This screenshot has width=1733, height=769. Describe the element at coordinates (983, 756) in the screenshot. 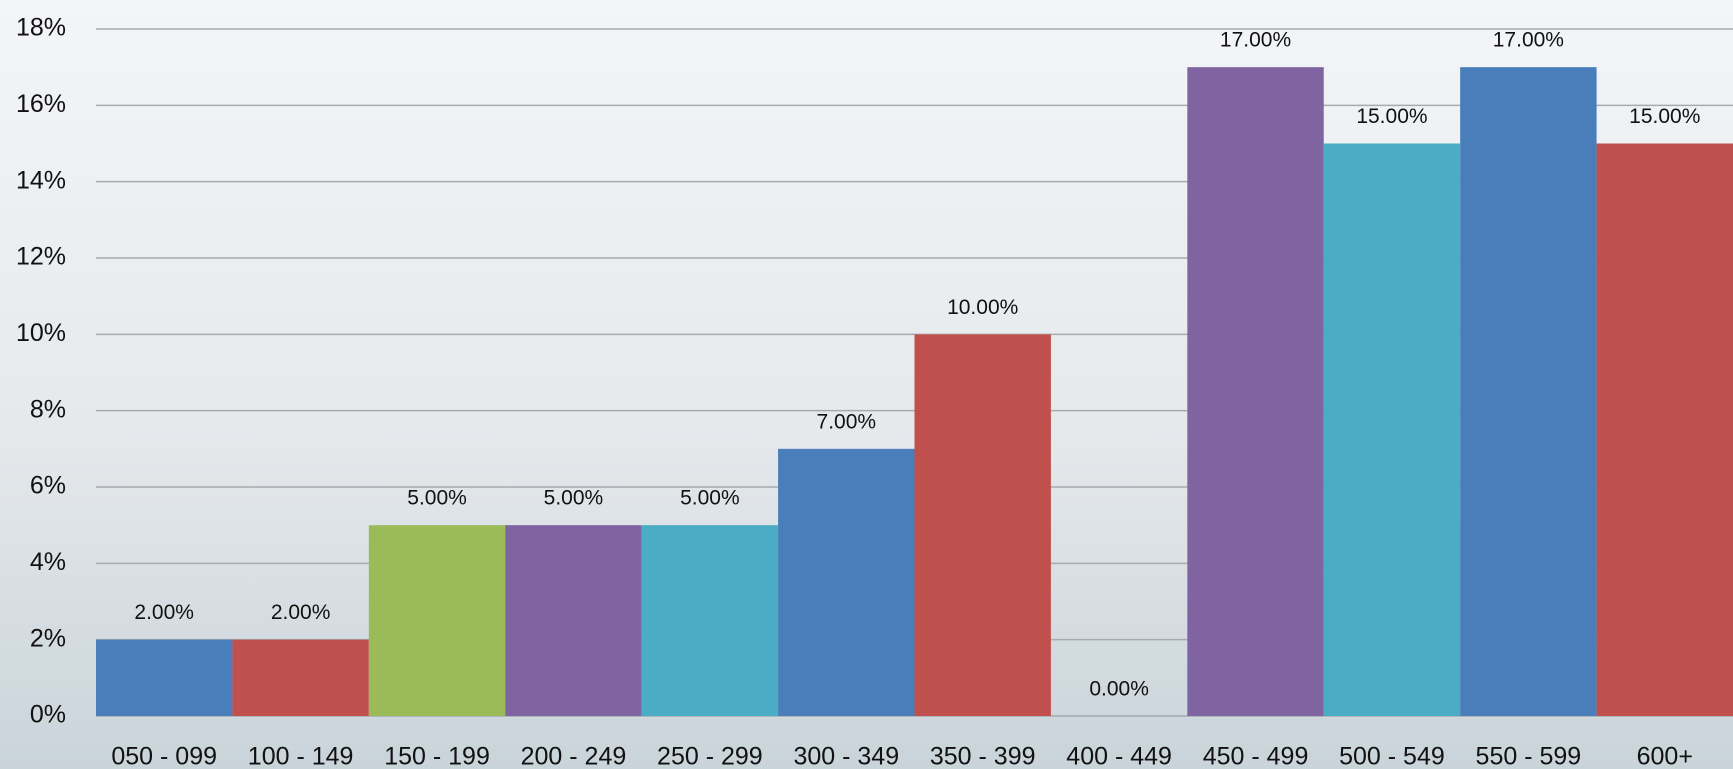

I see `x-tick-label: 350 - 399` at that location.